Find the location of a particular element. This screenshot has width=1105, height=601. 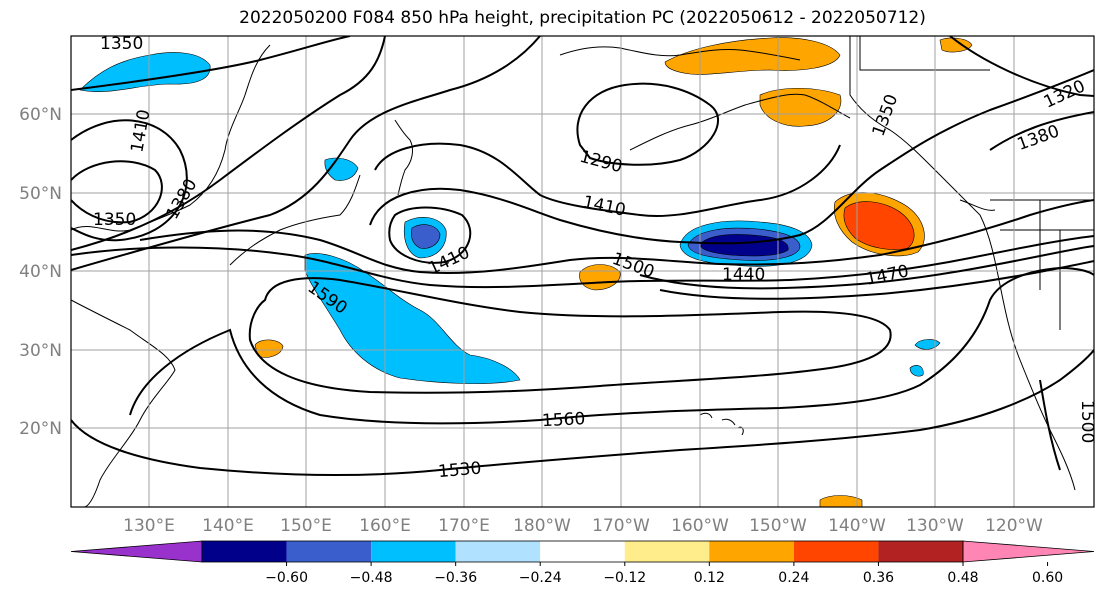

colorbar-extend-high is located at coordinates (1028, 551).